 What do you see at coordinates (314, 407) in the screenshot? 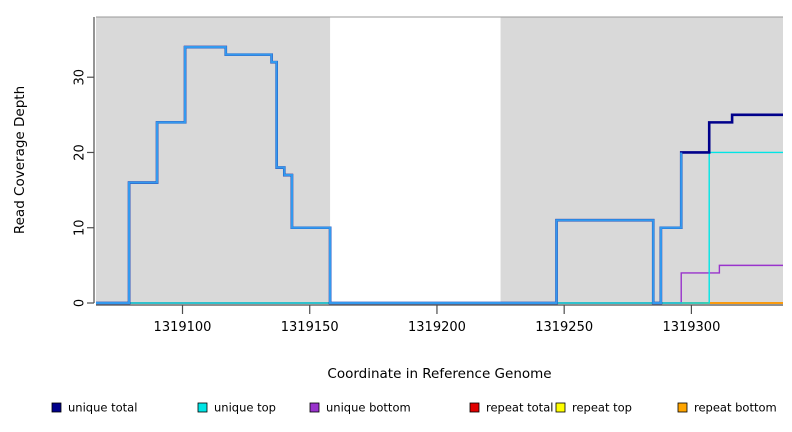
I see `legend-swatch-unique-bottom` at bounding box center [314, 407].